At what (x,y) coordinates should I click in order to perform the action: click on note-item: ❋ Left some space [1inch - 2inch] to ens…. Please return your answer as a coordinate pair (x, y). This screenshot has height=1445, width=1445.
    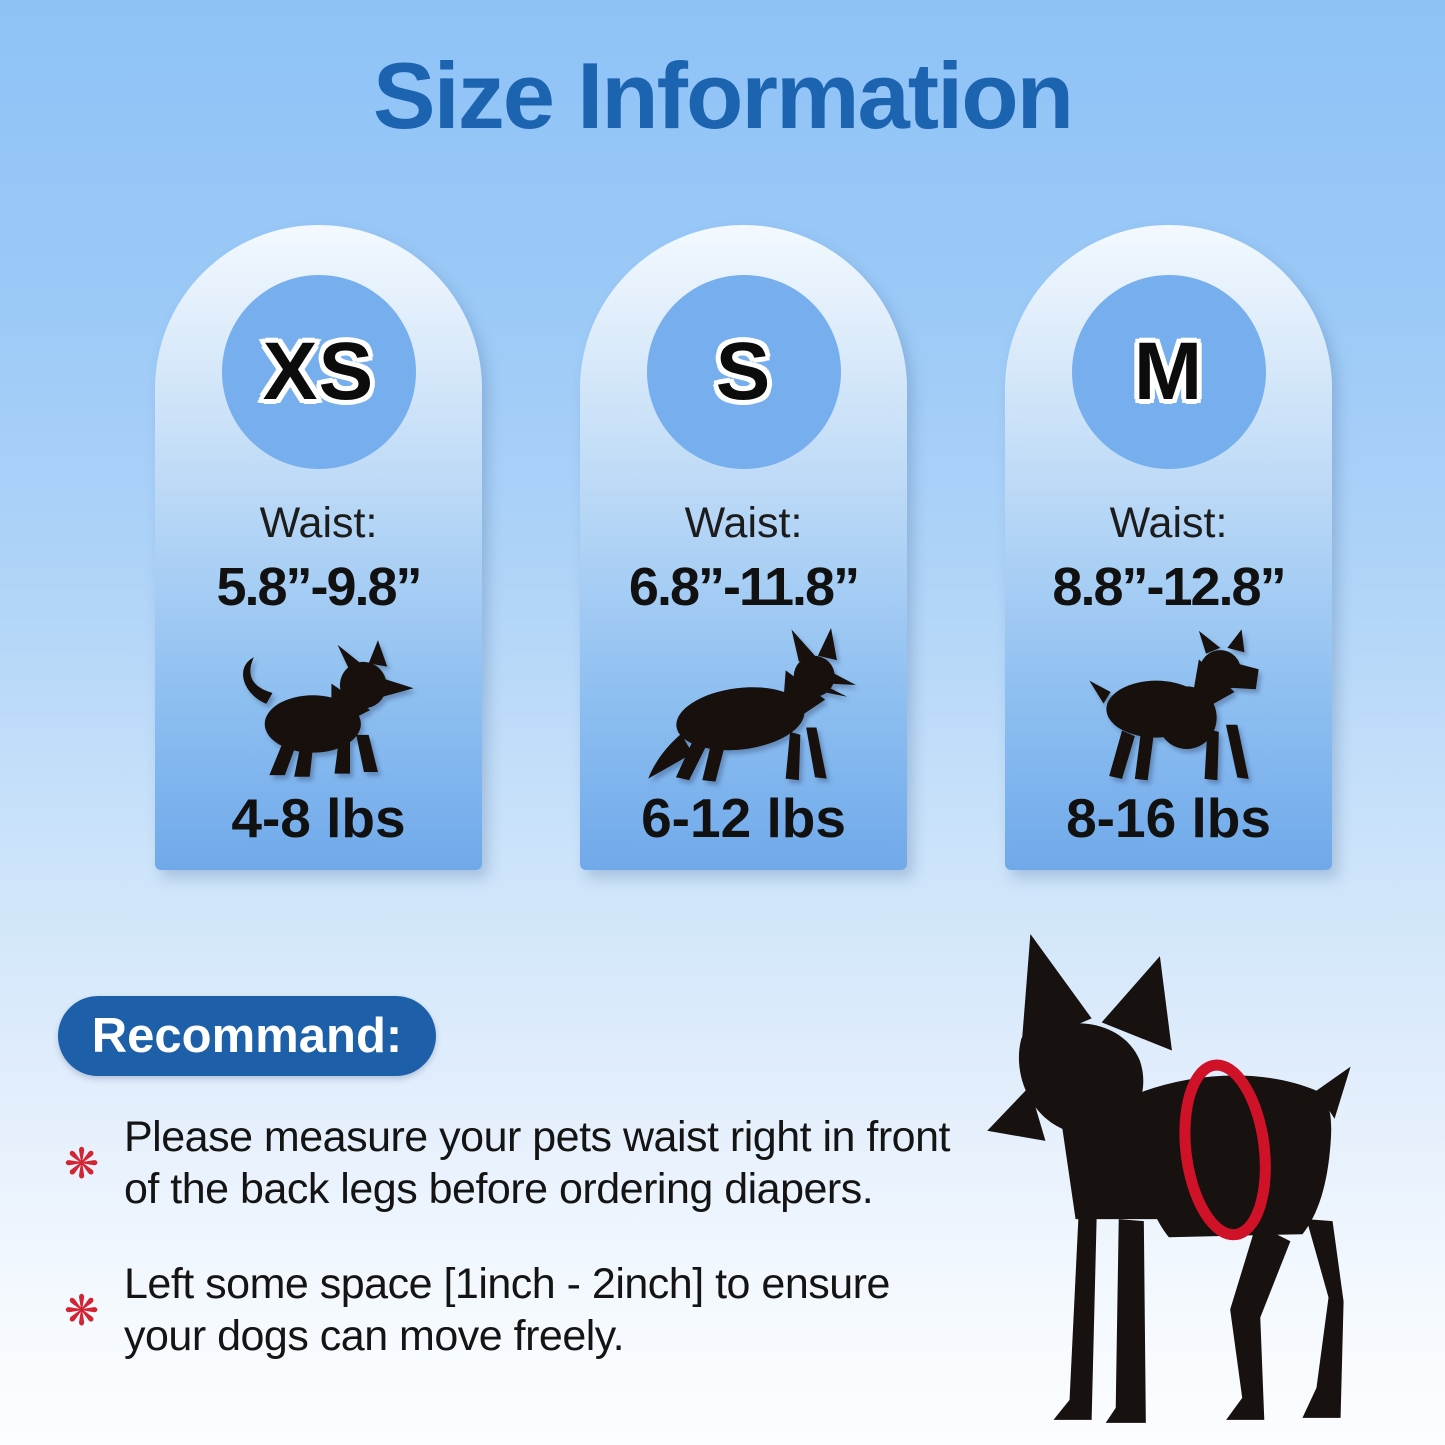
    Looking at the image, I should click on (516, 1310).